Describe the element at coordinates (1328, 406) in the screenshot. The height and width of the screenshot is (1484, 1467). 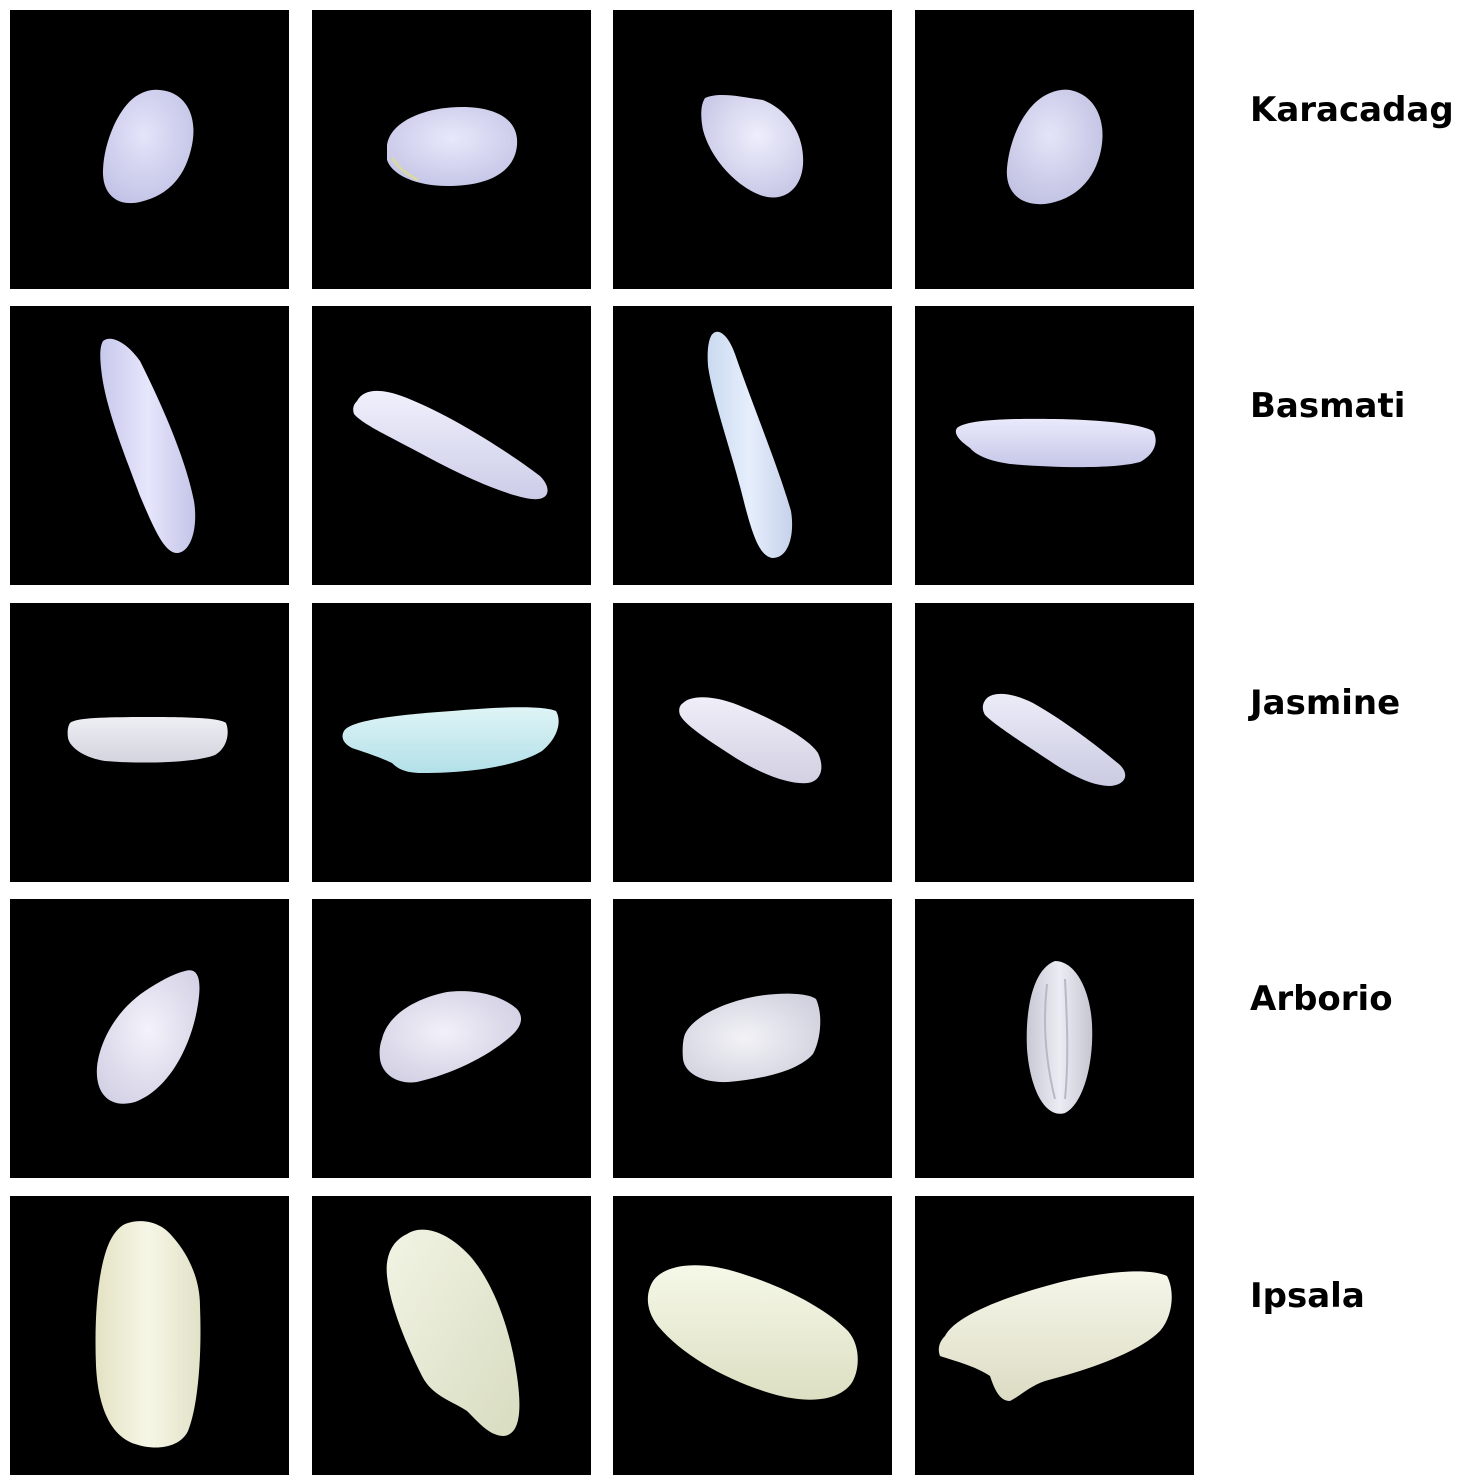
I see `rice-variety-label: Basmati` at that location.